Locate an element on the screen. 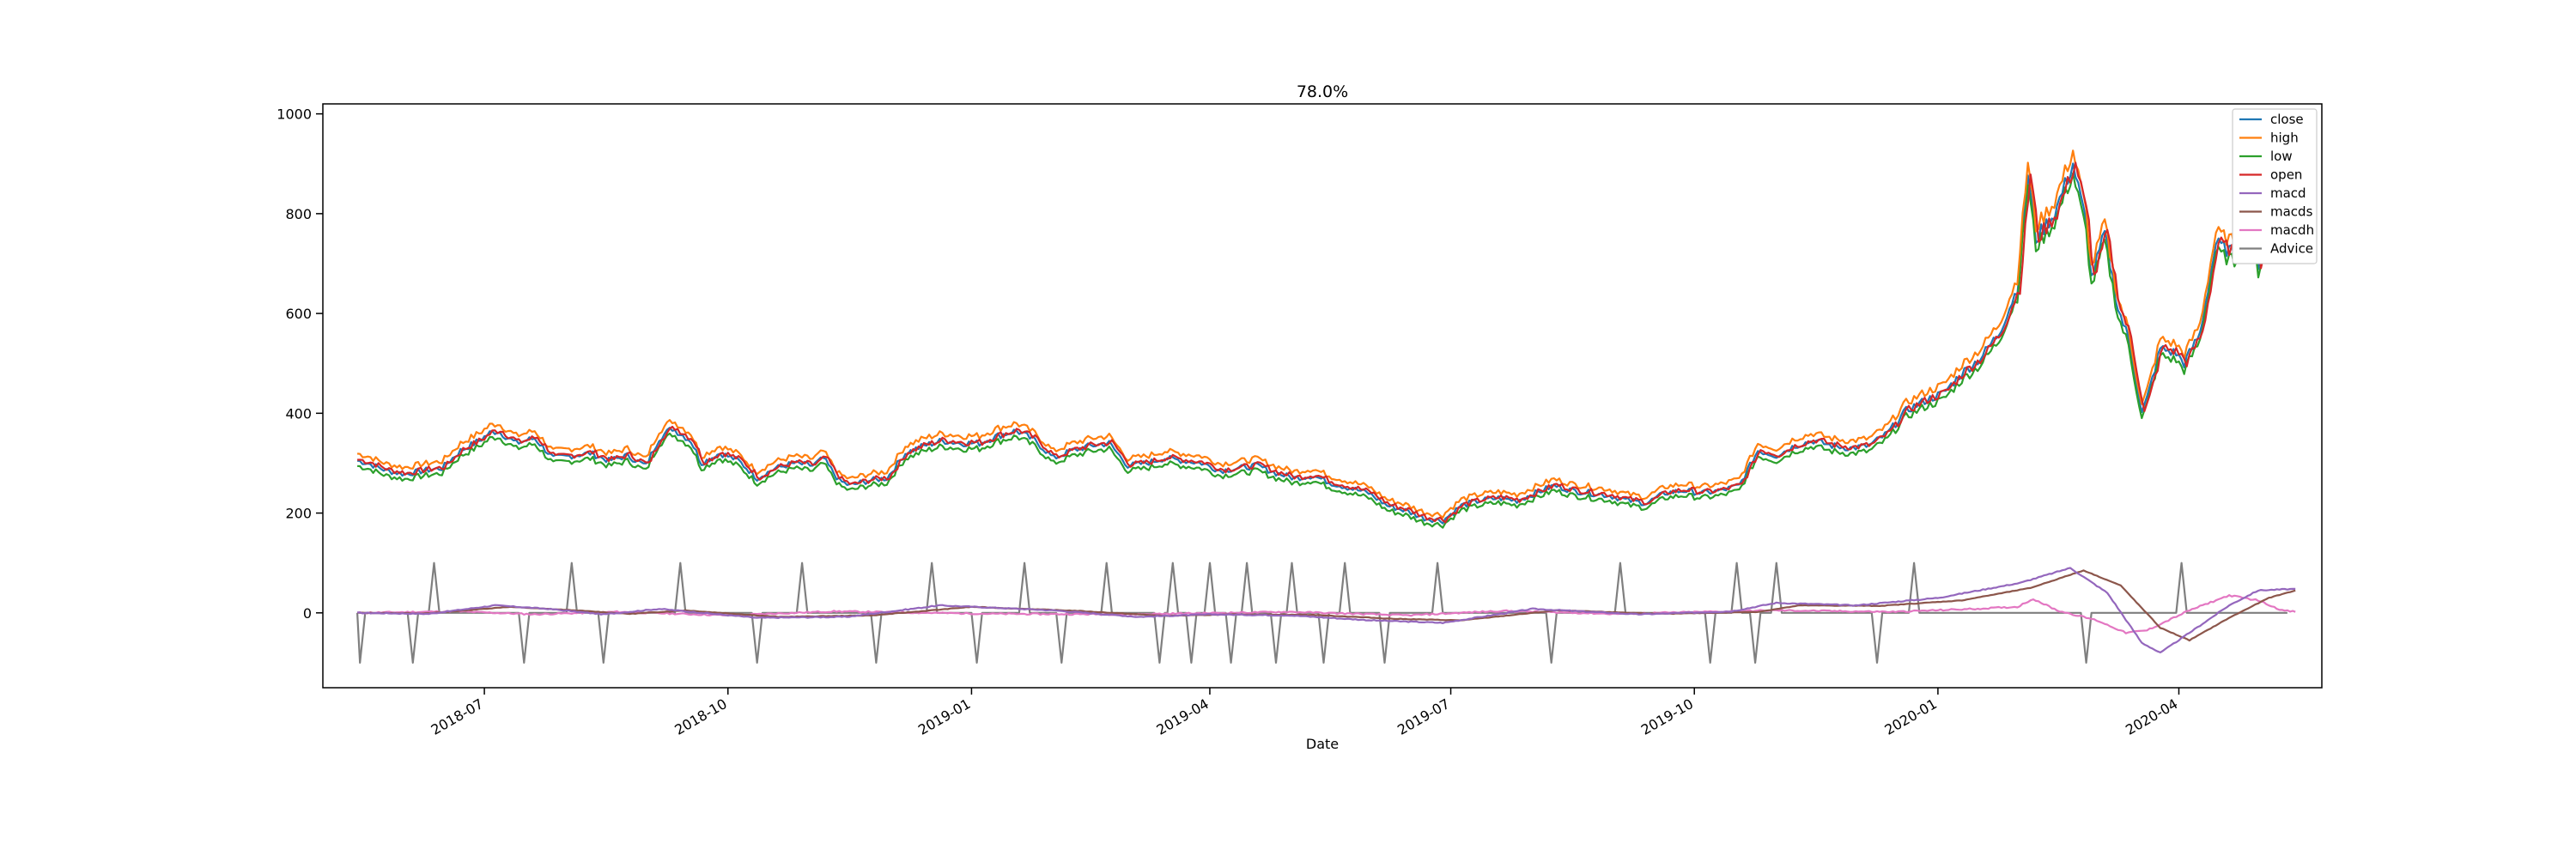 Image resolution: width=2576 pixels, height=862 pixels. x-tick-label: 2020-04 is located at coordinates (2151, 716).